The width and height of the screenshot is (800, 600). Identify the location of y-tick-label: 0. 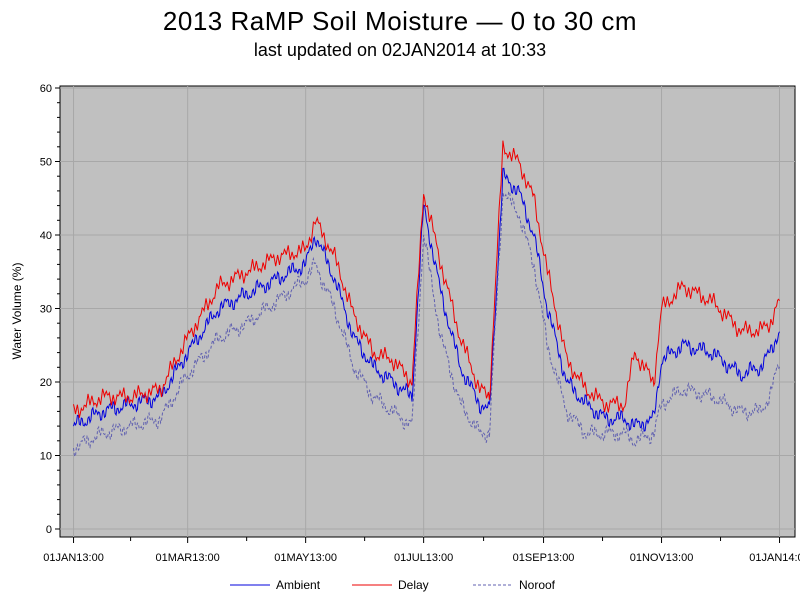
(49, 530).